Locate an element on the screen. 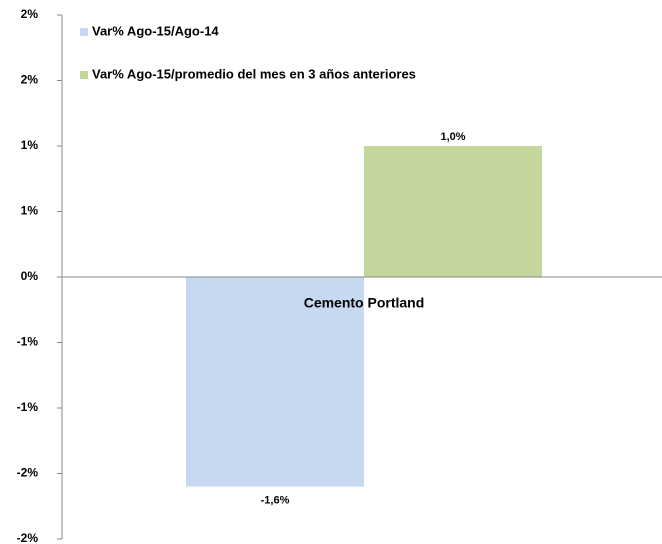 The height and width of the screenshot is (544, 662). legend-label: Var% Ago-15/Ago-14 is located at coordinates (155, 30).